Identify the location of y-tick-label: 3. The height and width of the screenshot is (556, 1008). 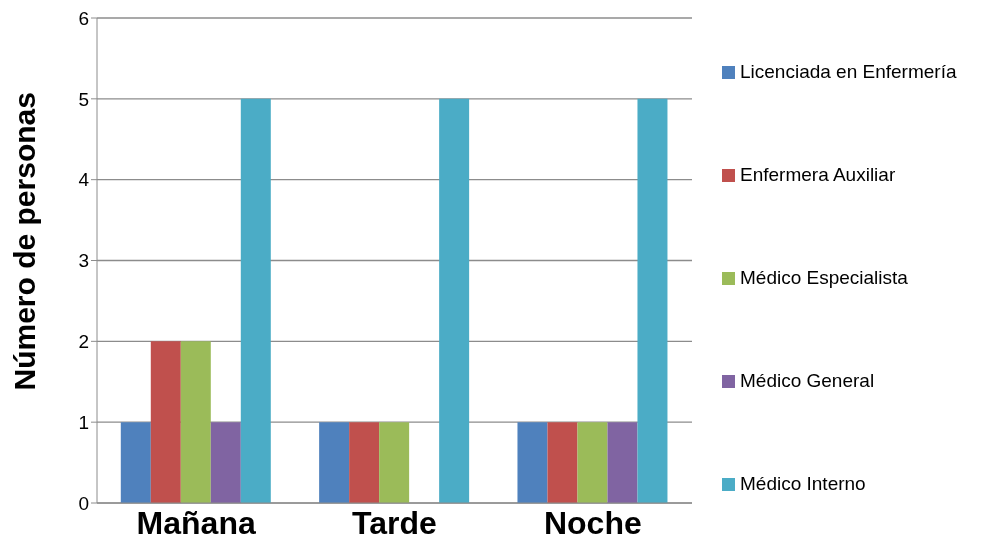
(83, 261).